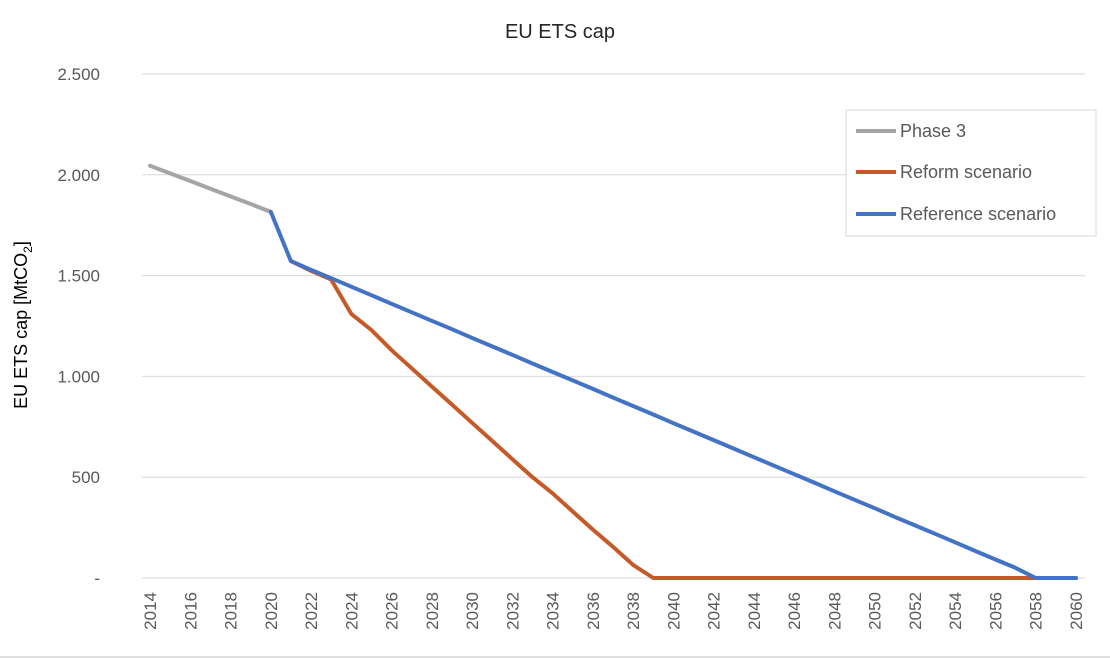  Describe the element at coordinates (834, 611) in the screenshot. I see `x-tick-label: 2048` at that location.